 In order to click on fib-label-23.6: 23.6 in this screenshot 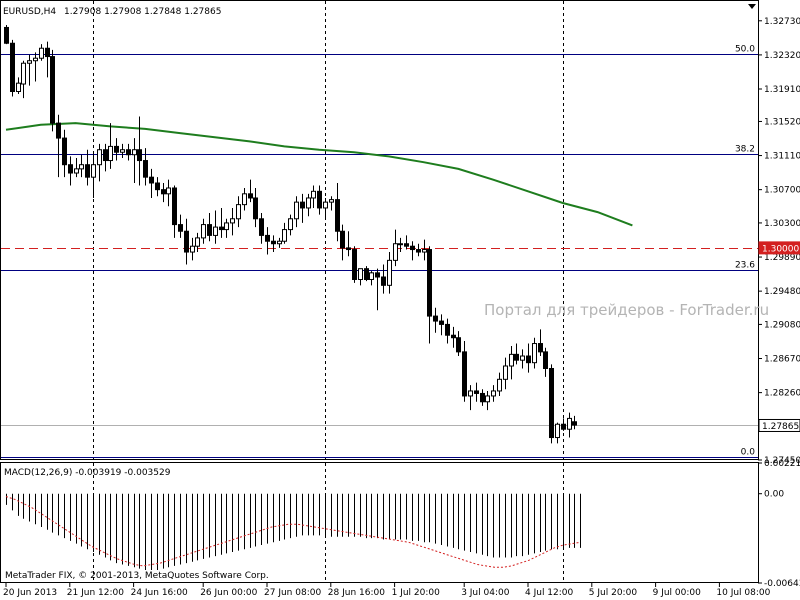, I will do `click(745, 266)`.